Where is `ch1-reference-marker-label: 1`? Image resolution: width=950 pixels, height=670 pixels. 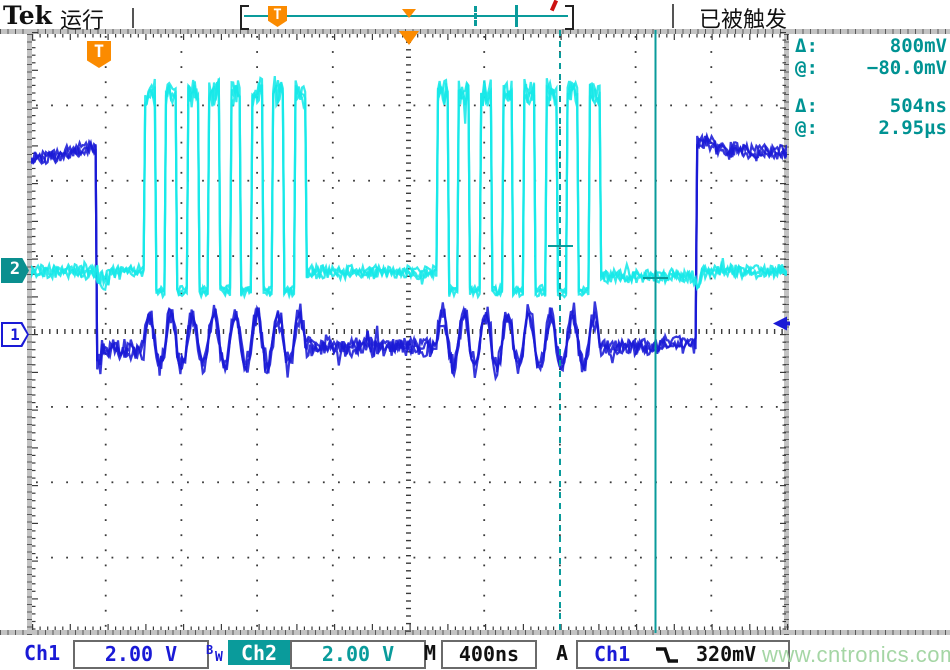 ch1-reference-marker-label: 1 is located at coordinates (15, 334).